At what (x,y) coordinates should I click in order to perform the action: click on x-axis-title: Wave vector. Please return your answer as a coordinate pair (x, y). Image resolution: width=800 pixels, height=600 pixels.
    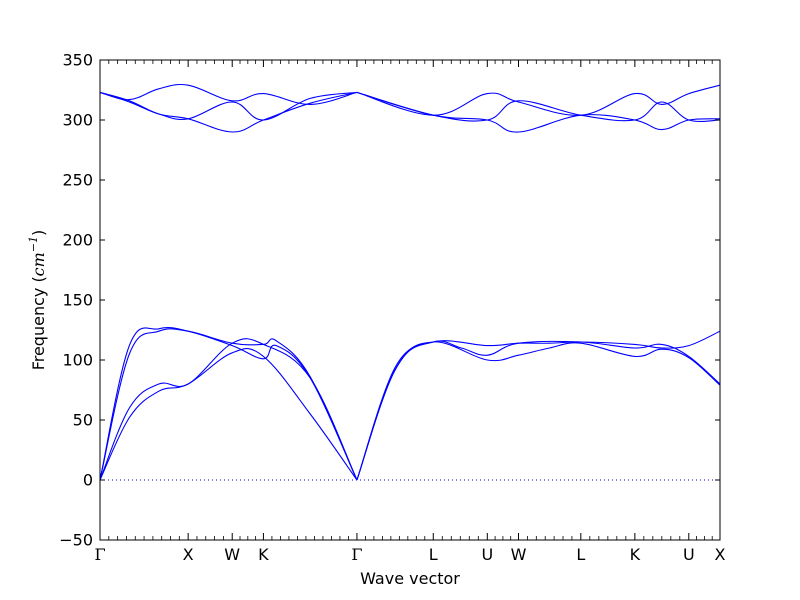
    Looking at the image, I should click on (410, 578).